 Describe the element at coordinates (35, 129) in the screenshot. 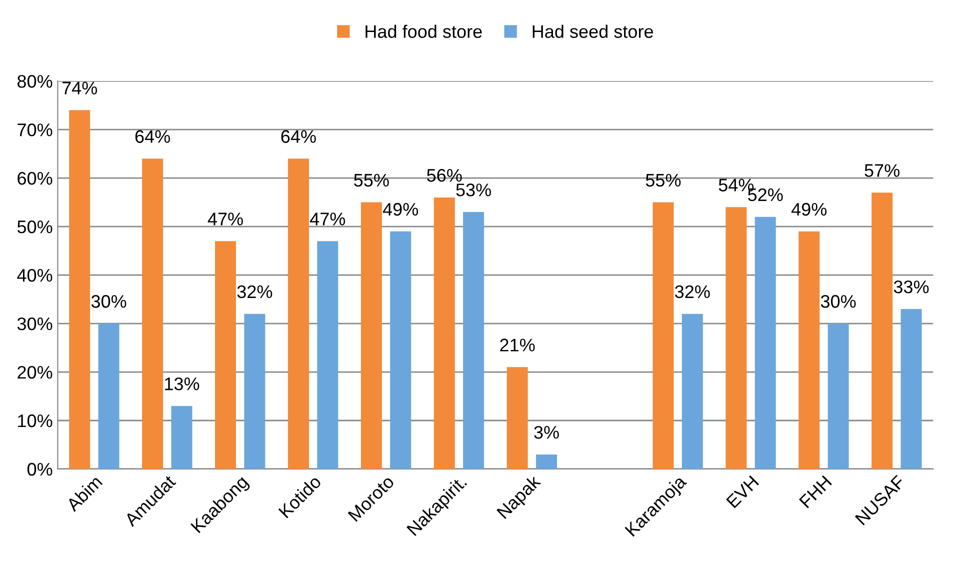

I see `y-tick-label: 70%` at that location.